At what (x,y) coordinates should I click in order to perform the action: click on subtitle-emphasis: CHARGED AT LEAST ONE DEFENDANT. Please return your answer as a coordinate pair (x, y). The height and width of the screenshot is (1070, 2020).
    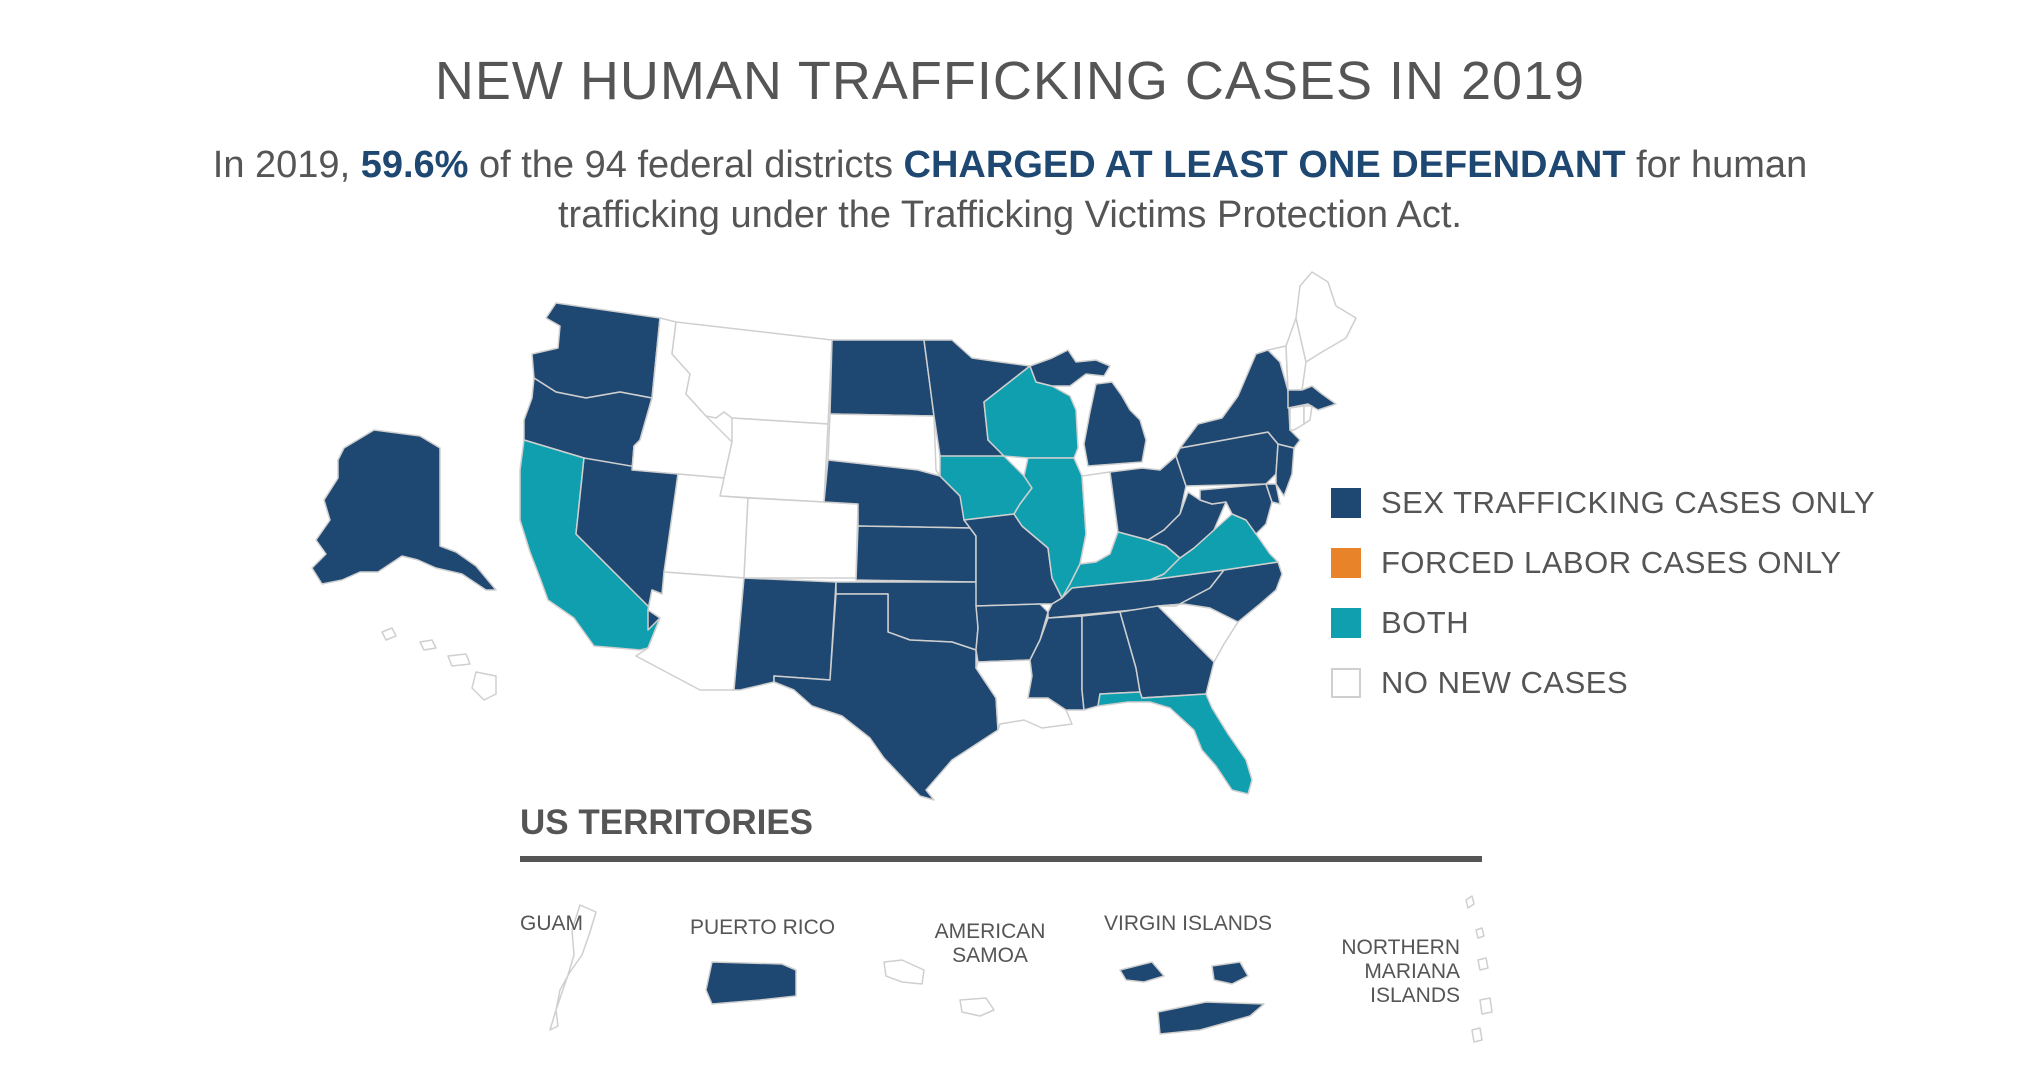
    Looking at the image, I should click on (1264, 165).